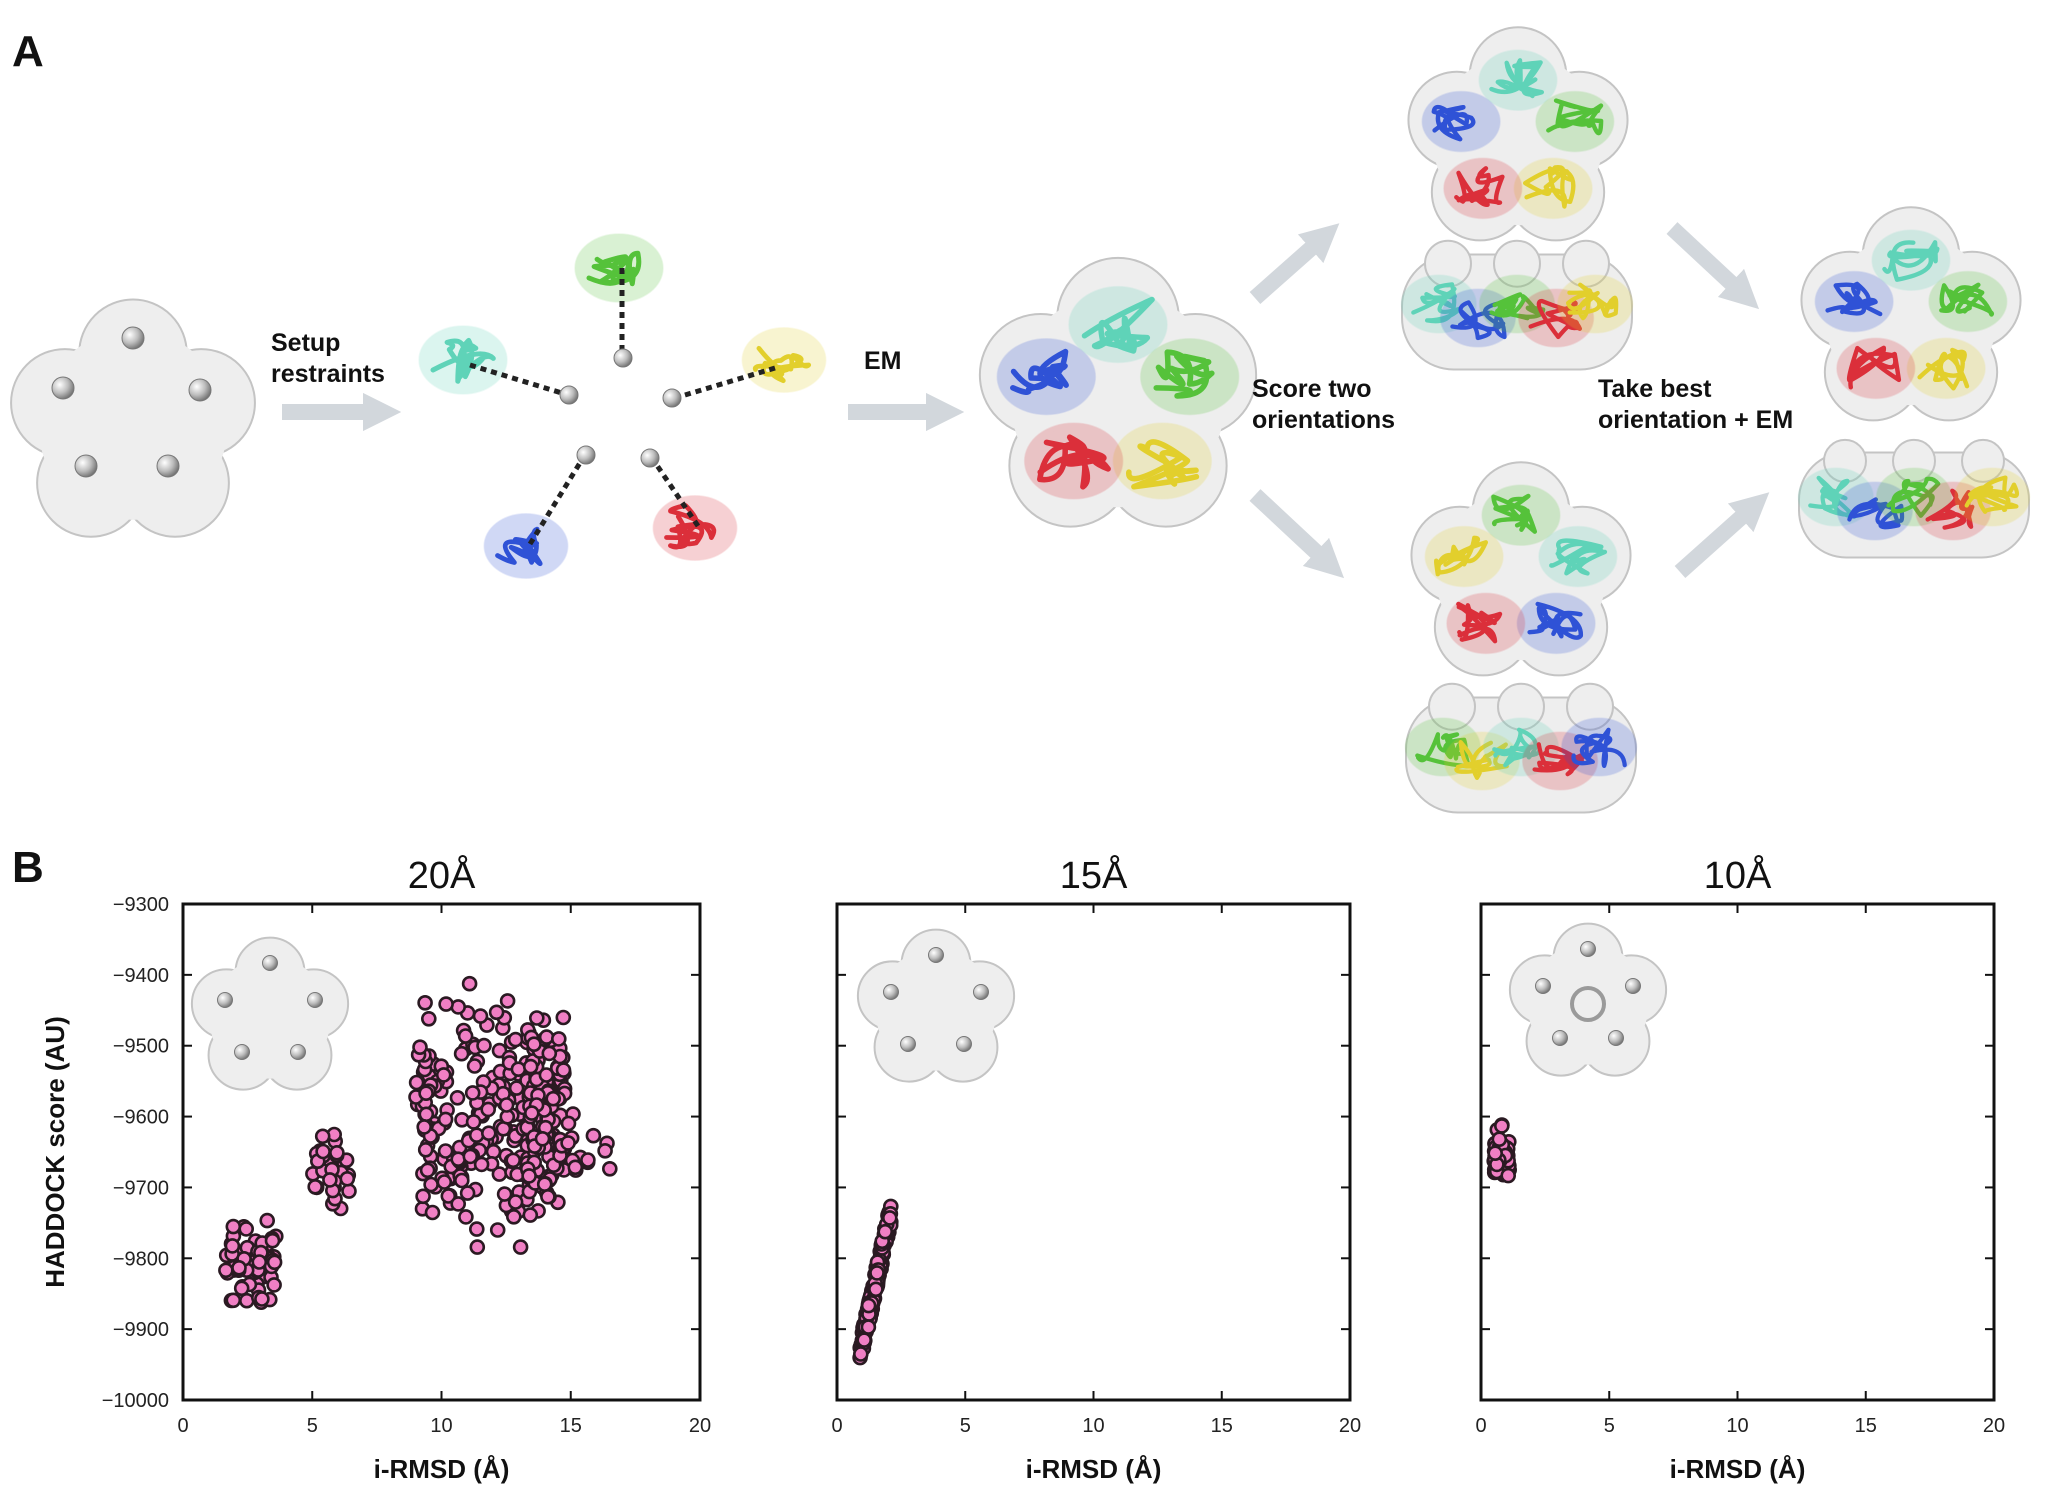 Image resolution: width=2056 pixels, height=1488 pixels. I want to click on y-tick-label: −9400, so click(141, 976).